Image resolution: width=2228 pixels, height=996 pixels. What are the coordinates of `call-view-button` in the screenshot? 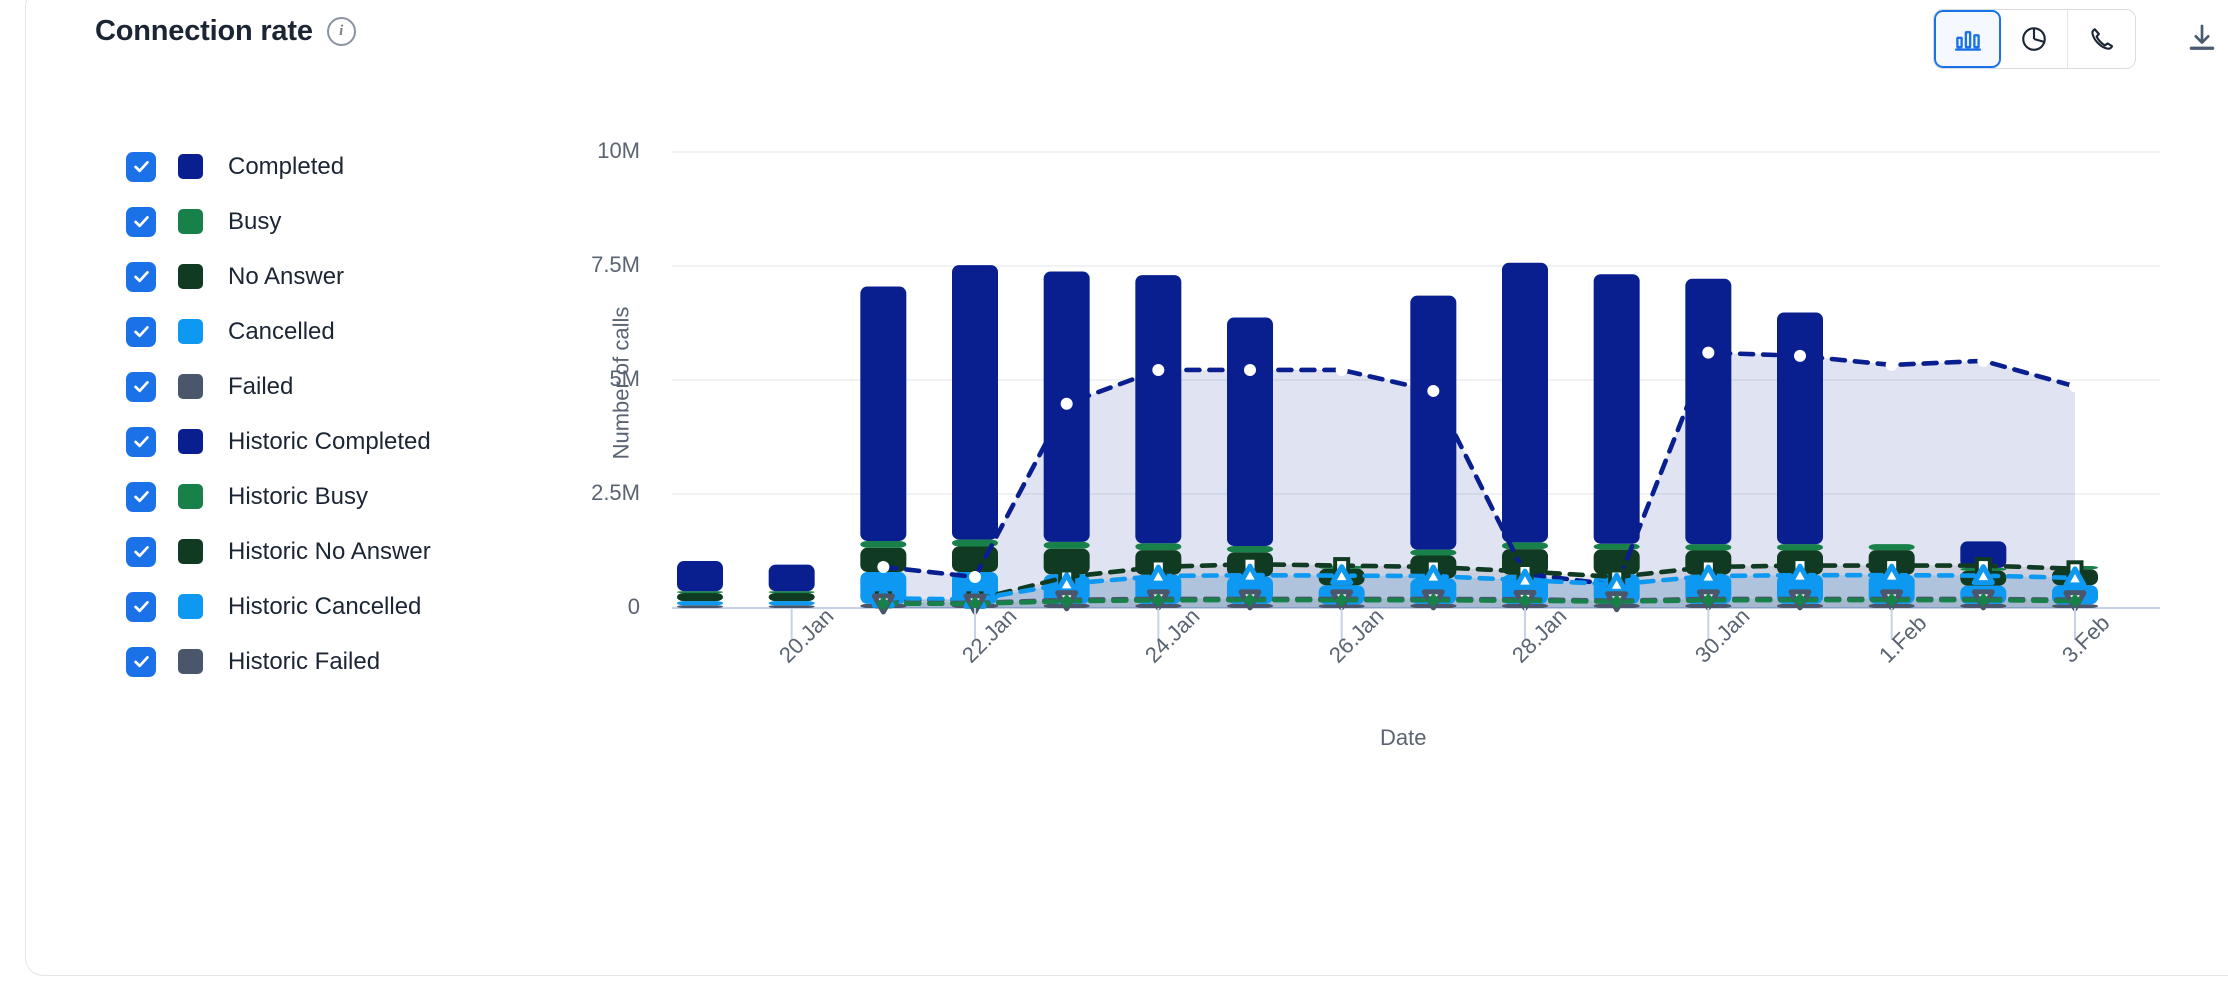 It's located at (2101, 39).